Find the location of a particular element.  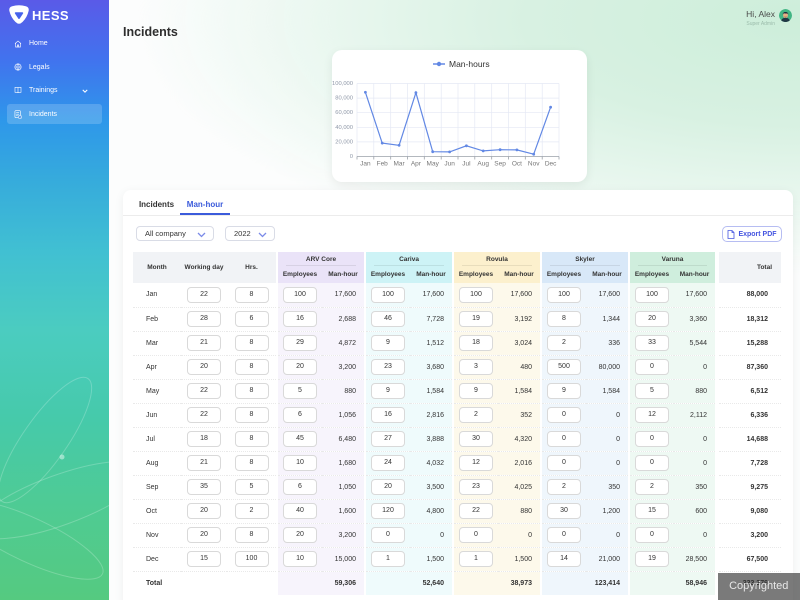

svg-text: 40,000 is located at coordinates (344, 128).